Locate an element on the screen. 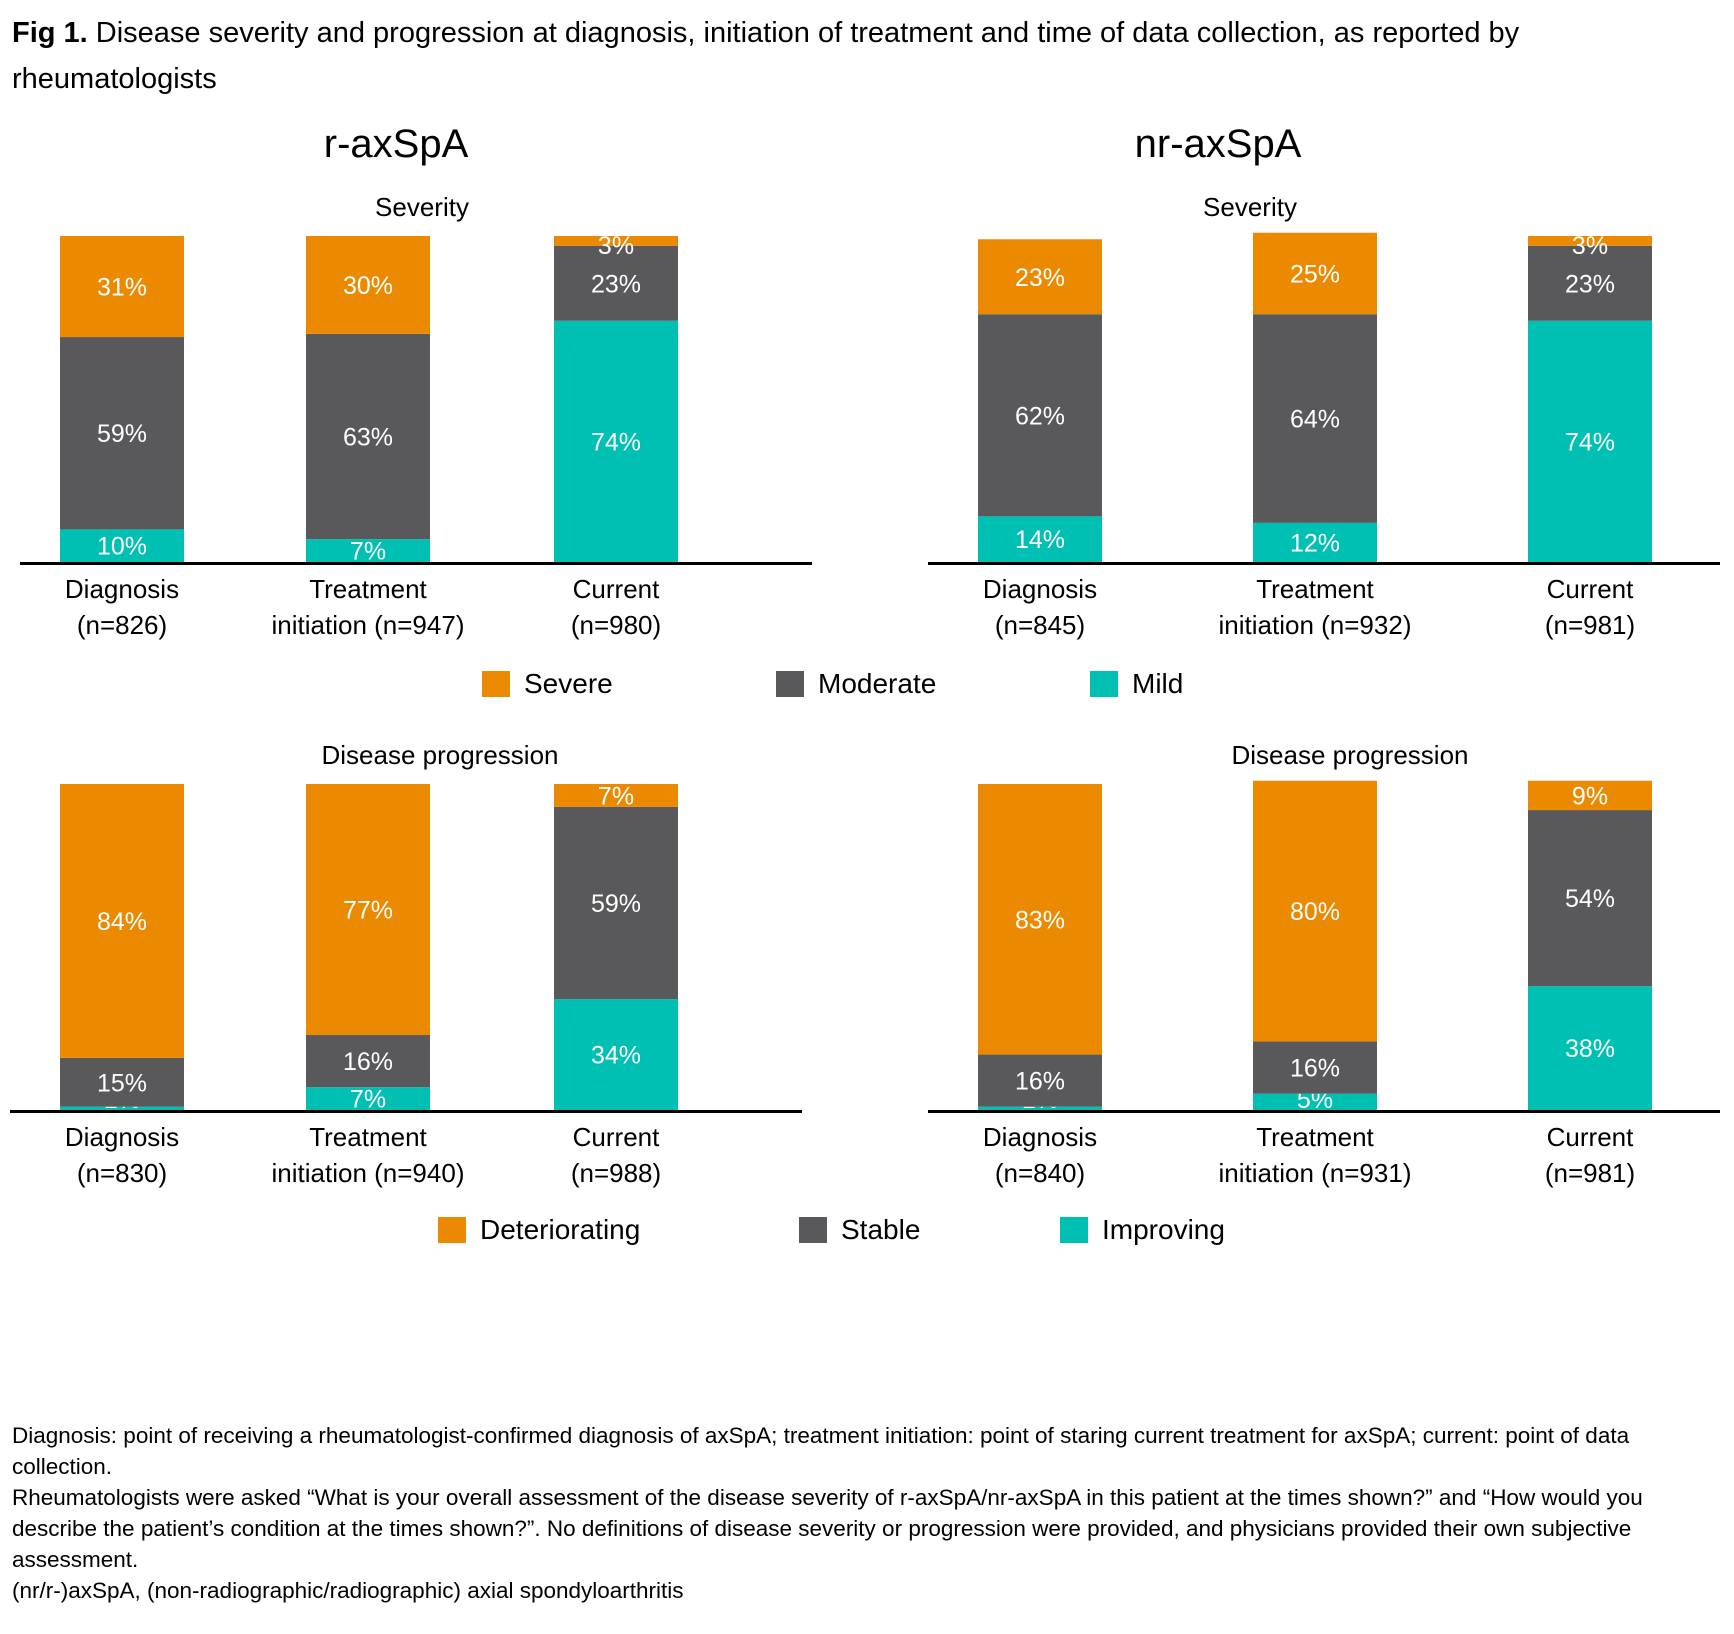  legend-swatch-deteriorating is located at coordinates (452, 1230).